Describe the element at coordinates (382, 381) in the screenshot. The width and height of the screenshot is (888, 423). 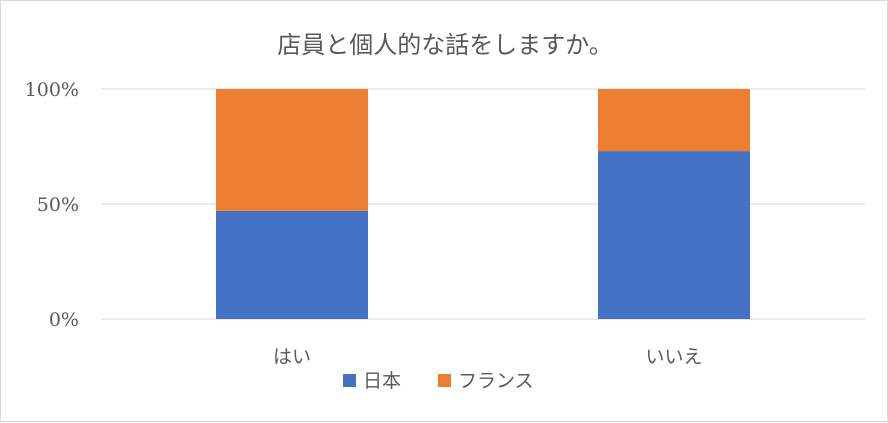
I see `legend-label: 日本` at that location.